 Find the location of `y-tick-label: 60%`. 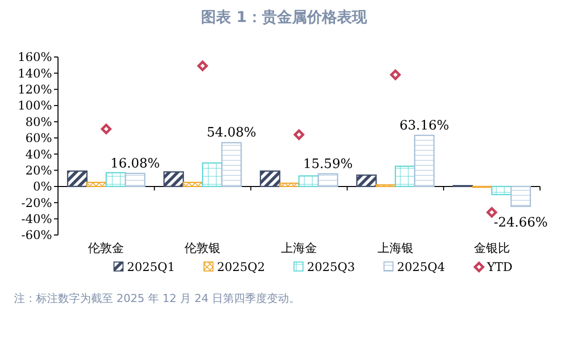

y-tick-label: 60% is located at coordinates (38, 138).